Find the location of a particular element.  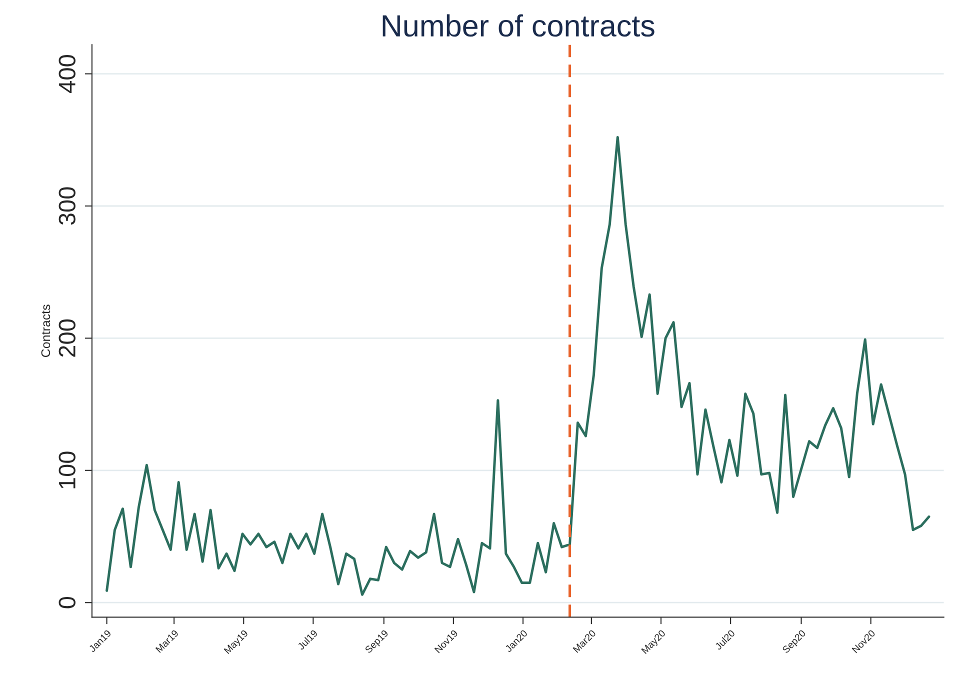

y-tick-label: 200 is located at coordinates (67, 338).